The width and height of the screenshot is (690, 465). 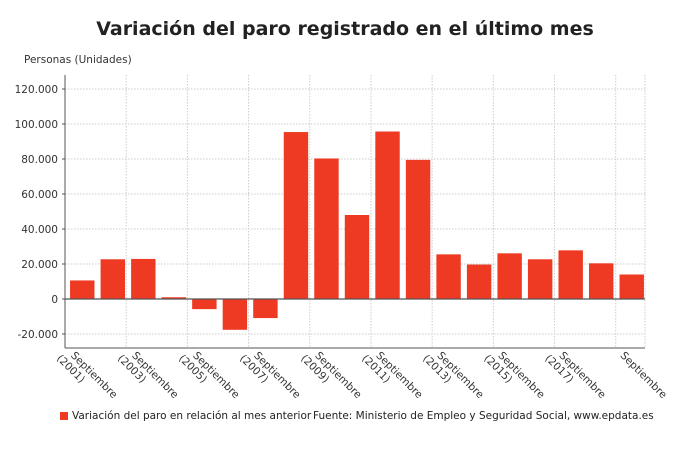 What do you see at coordinates (36, 125) in the screenshot?
I see `y-tick-label: 100.000` at bounding box center [36, 125].